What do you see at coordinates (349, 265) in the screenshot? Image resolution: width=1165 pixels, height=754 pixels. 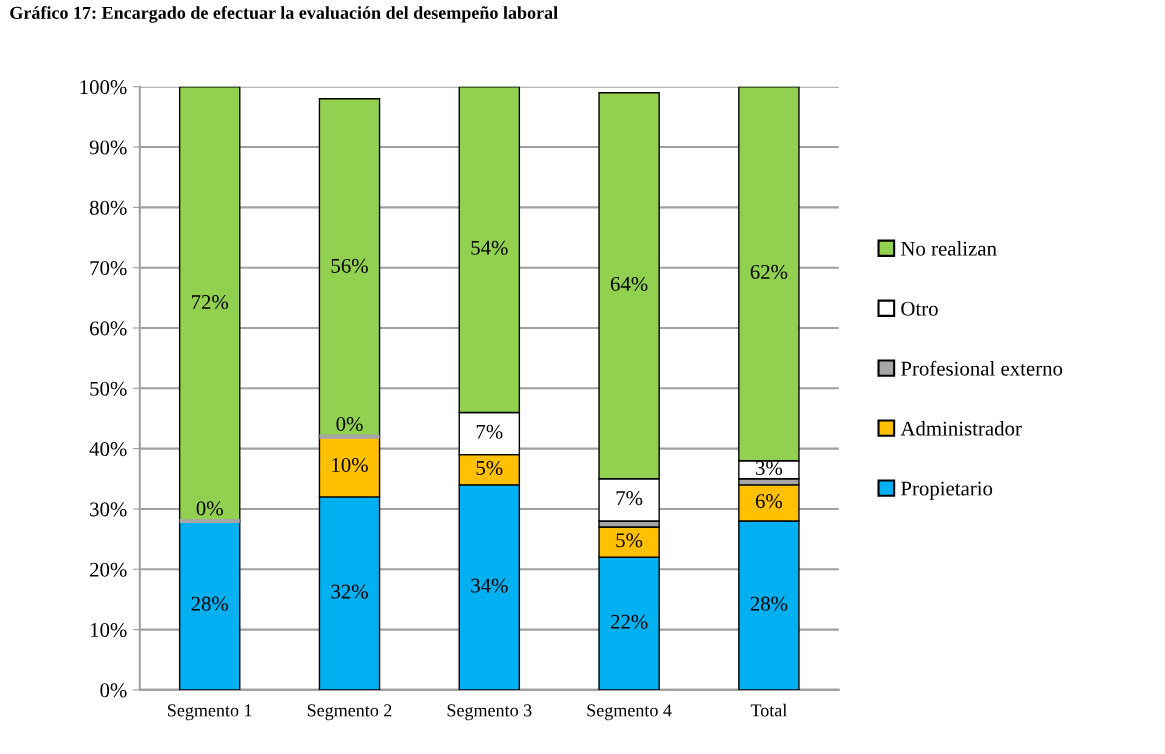 I see `data-label: 56%` at bounding box center [349, 265].